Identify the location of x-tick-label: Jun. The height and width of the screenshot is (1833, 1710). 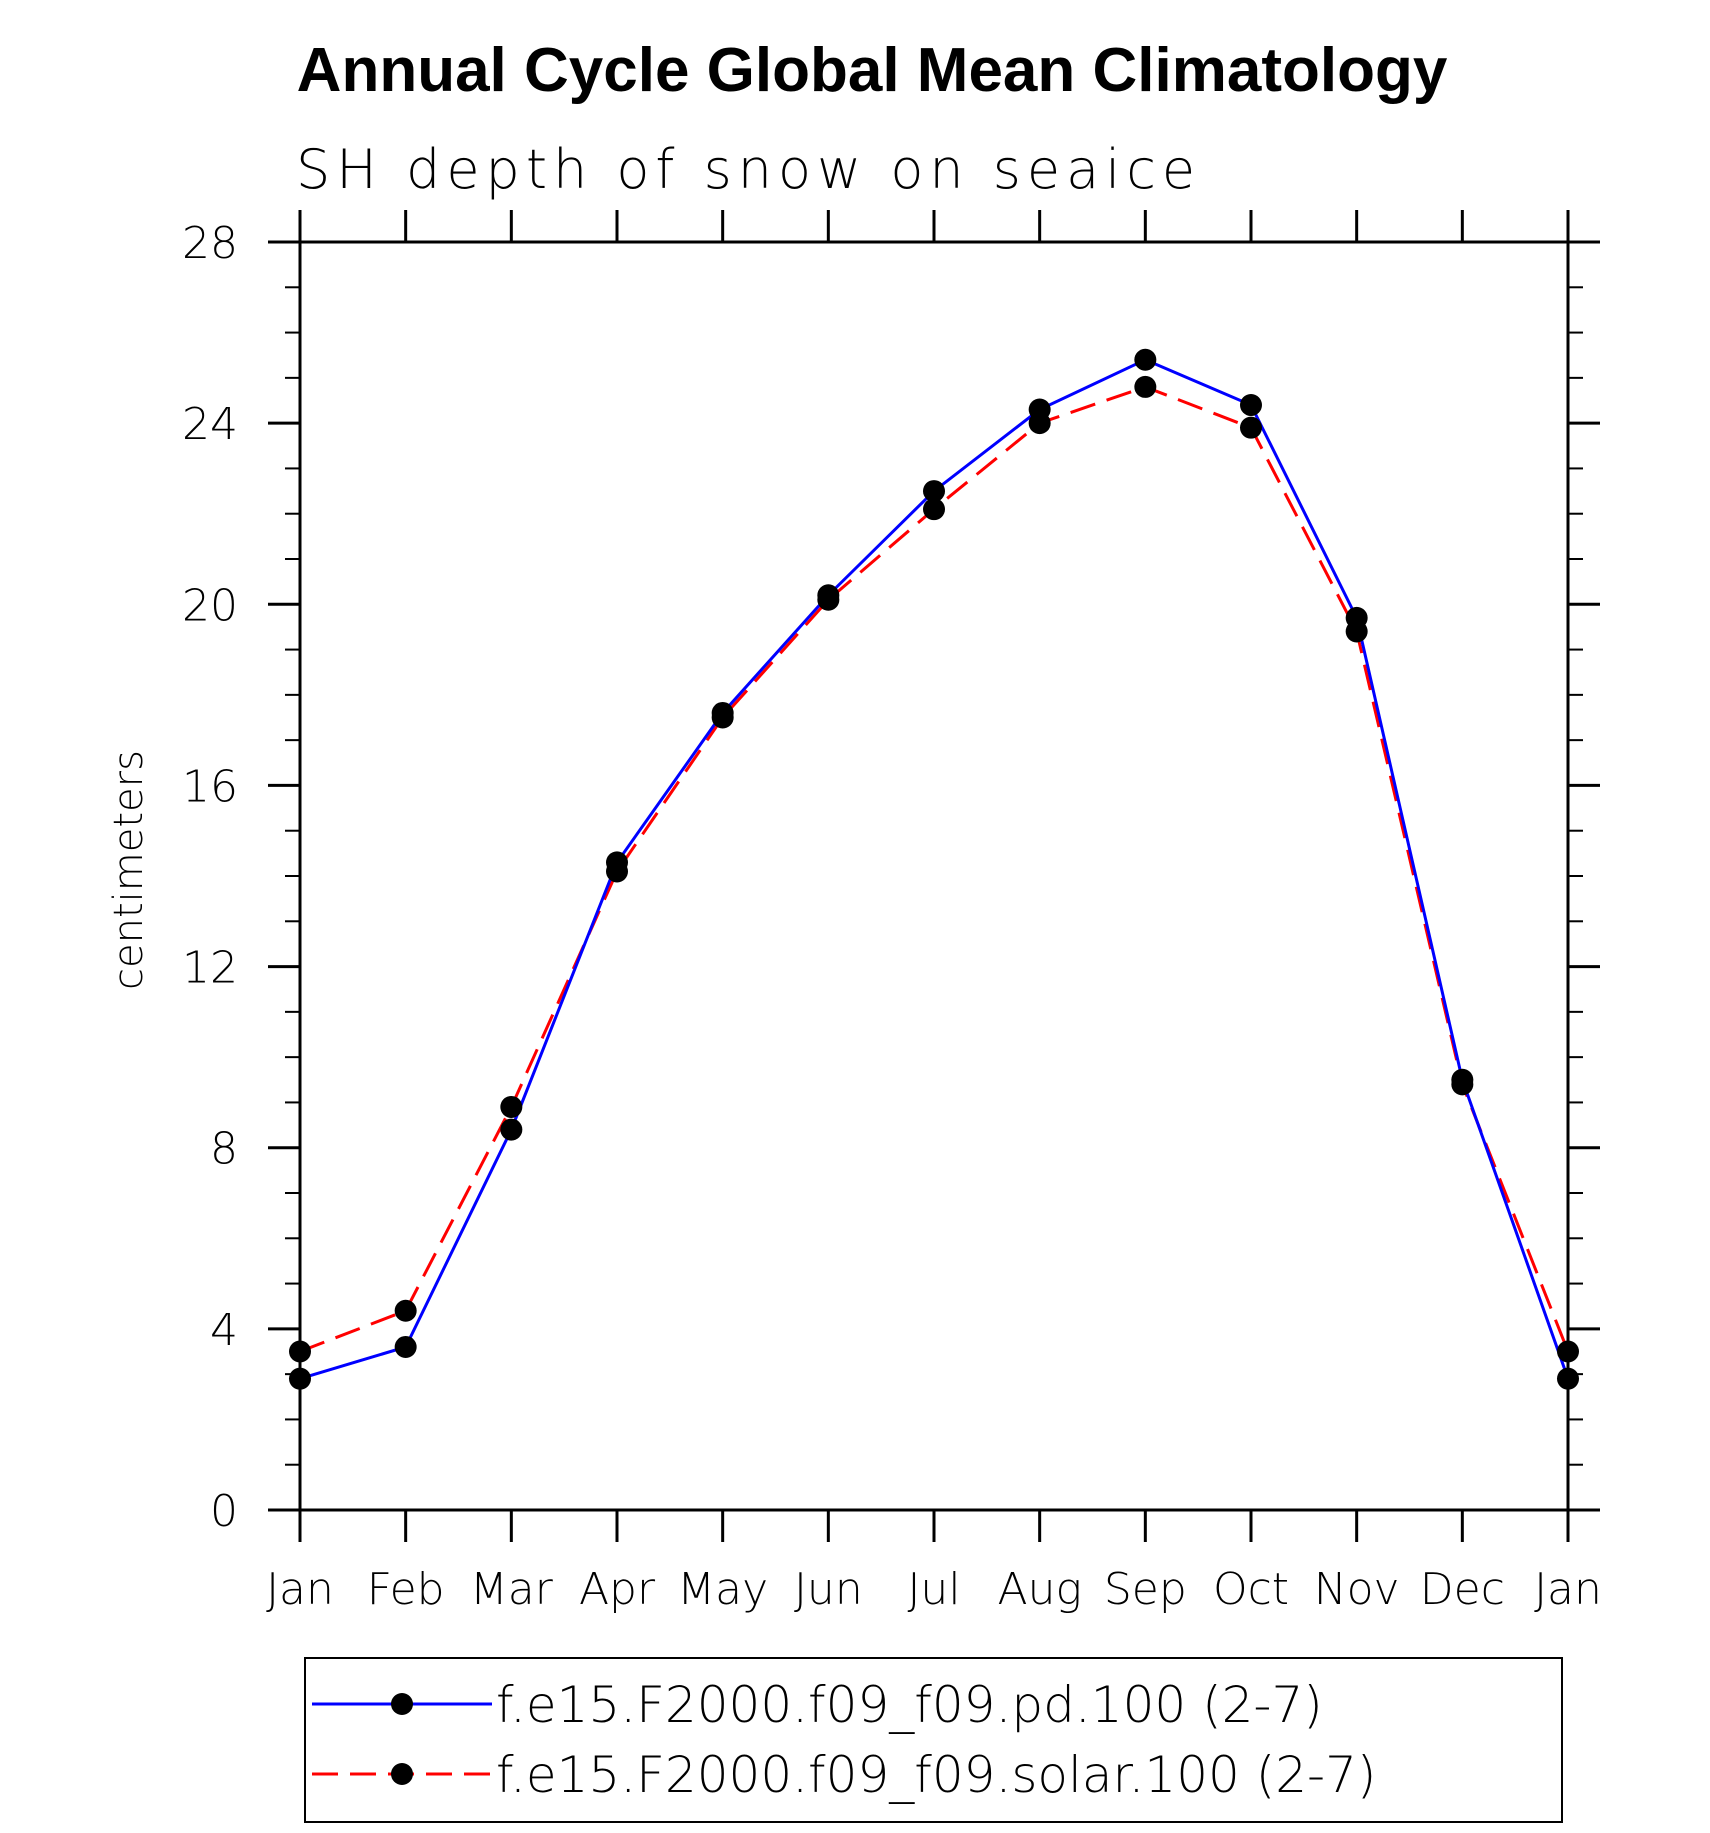
(828, 1589).